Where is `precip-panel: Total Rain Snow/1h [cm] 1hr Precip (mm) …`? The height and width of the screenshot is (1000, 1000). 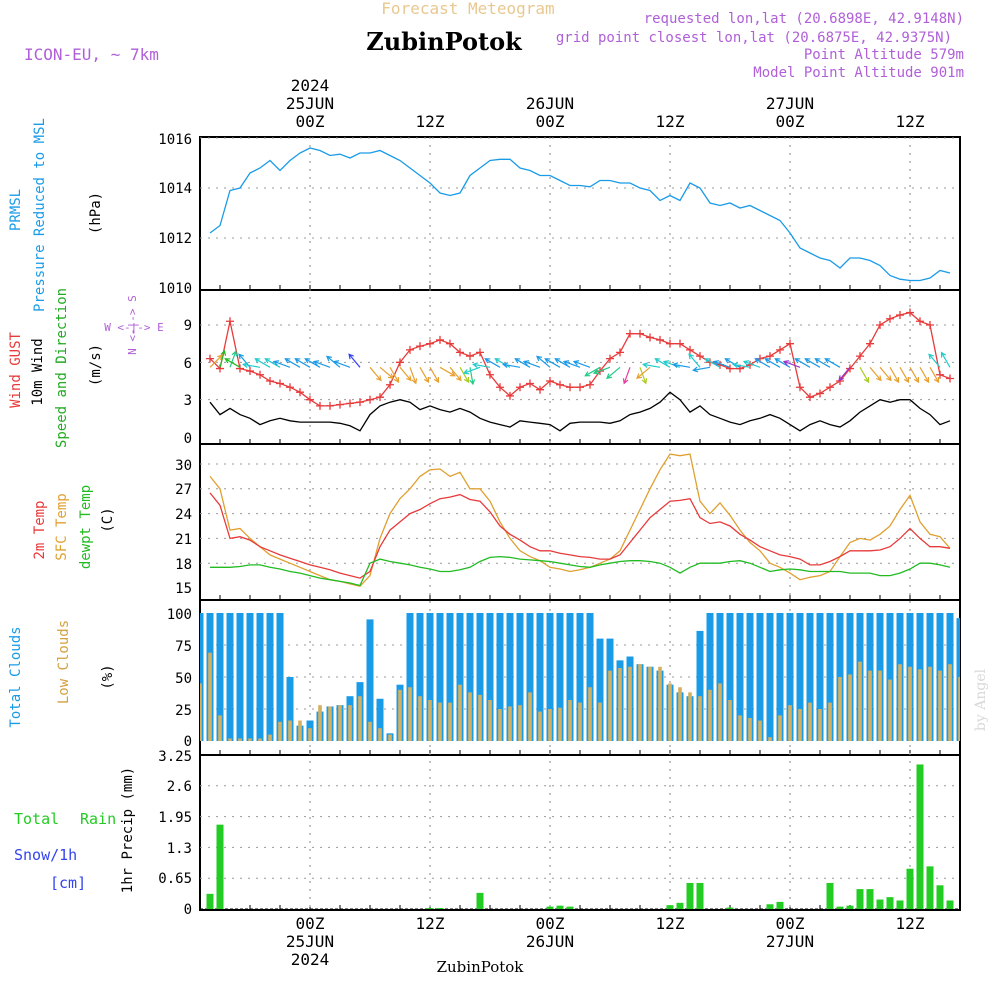 precip-panel: Total Rain Snow/1h [cm] 1hr Precip (mm) … is located at coordinates (103, 833).